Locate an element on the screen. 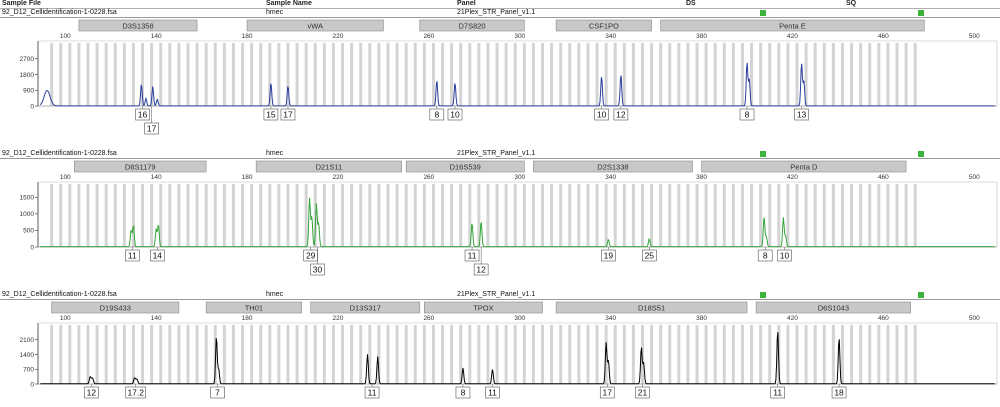 The image size is (1000, 407). allele-call-label: 17 is located at coordinates (152, 129).